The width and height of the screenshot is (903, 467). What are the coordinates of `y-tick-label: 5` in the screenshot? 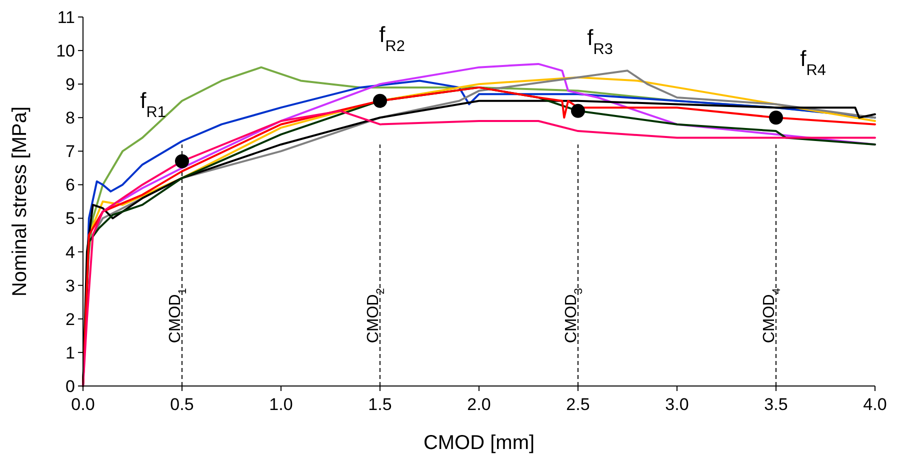 It's located at (70, 218).